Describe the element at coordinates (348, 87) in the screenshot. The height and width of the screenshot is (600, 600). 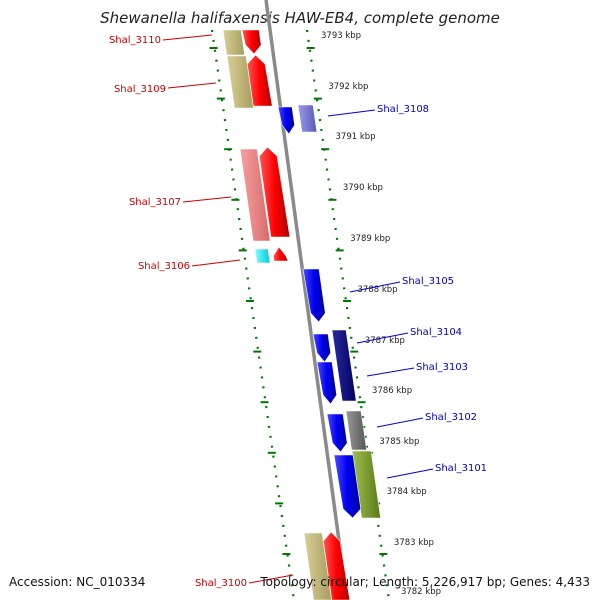
I see `scale-label: 3792 kbp` at that location.